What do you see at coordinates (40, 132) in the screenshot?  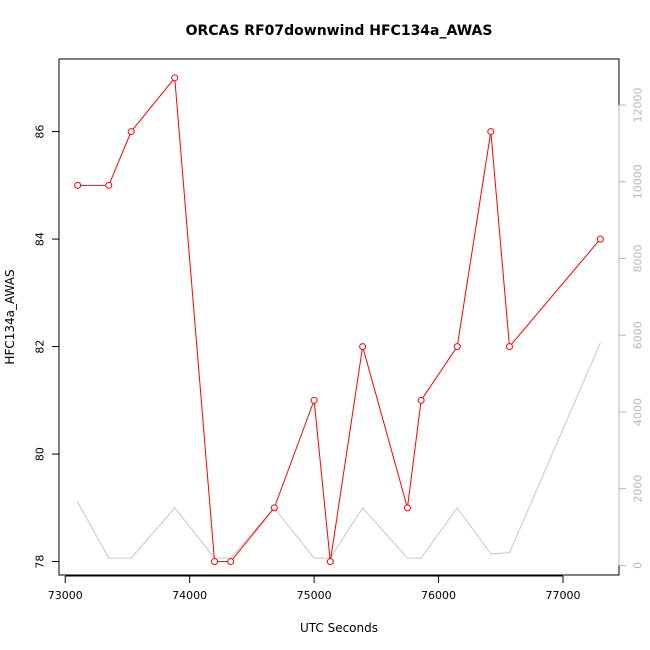 I see `y-tick-label: 86` at bounding box center [40, 132].